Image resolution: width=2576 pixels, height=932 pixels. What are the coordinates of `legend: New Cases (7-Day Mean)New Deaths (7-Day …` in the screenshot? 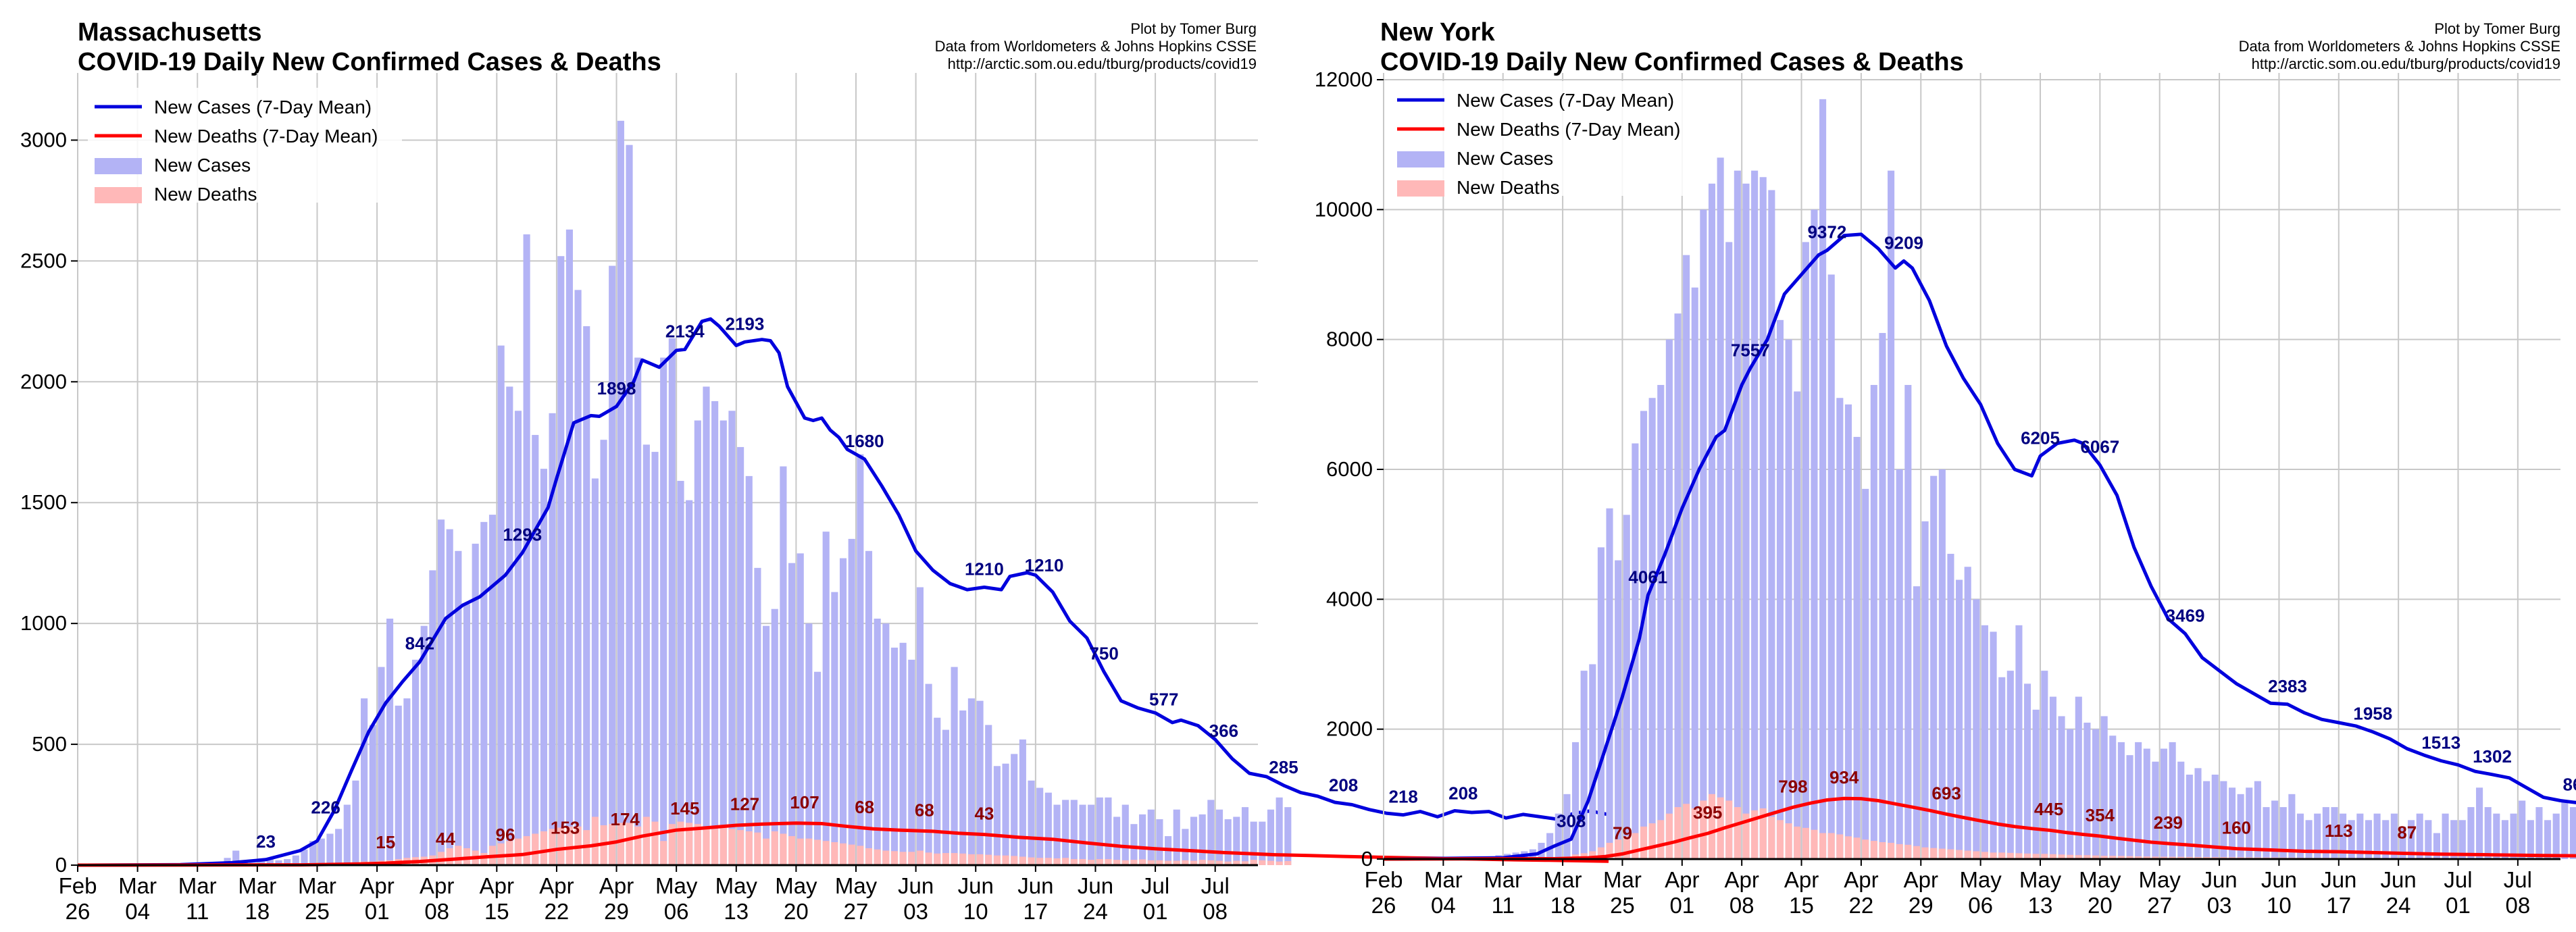 It's located at (1547, 139).